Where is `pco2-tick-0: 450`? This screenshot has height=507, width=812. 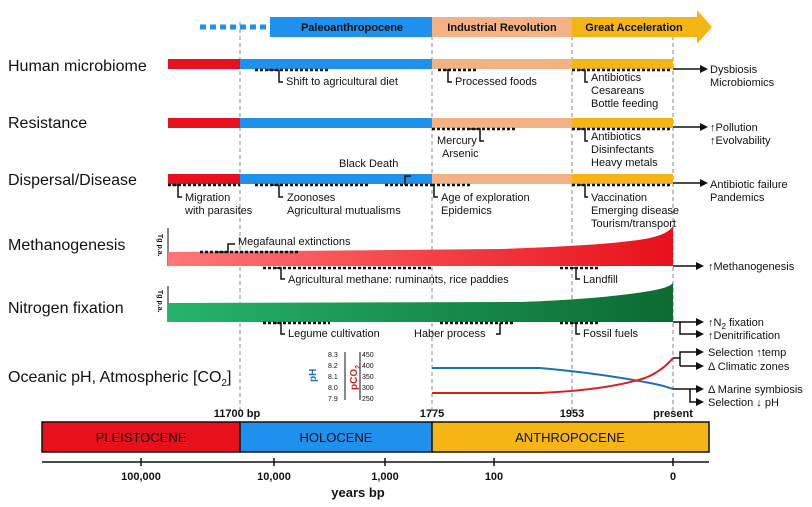
pco2-tick-0: 450 is located at coordinates (368, 355).